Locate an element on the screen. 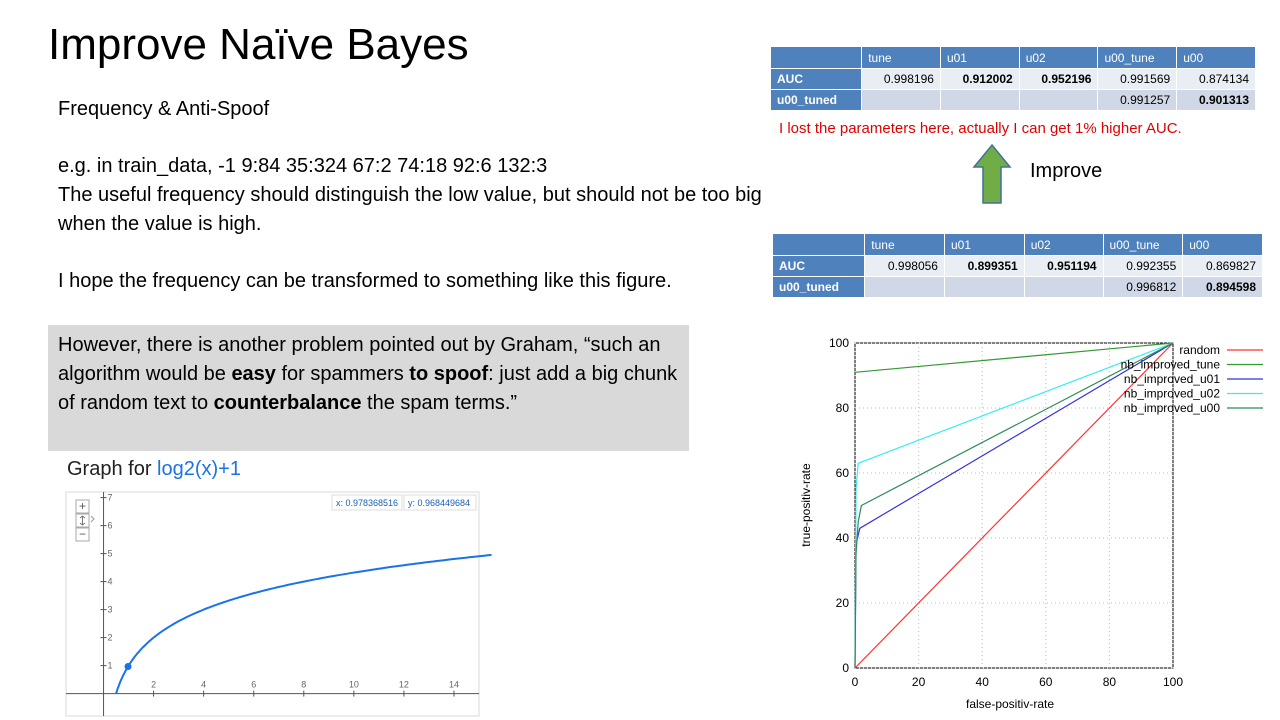 The image size is (1280, 720). roc-y-tick-label: 20 is located at coordinates (843, 603).